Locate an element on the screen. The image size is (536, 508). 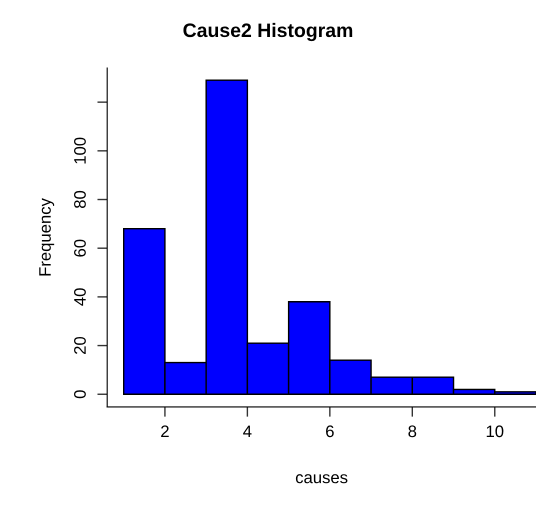
x-tick-label: 8 is located at coordinates (412, 431).